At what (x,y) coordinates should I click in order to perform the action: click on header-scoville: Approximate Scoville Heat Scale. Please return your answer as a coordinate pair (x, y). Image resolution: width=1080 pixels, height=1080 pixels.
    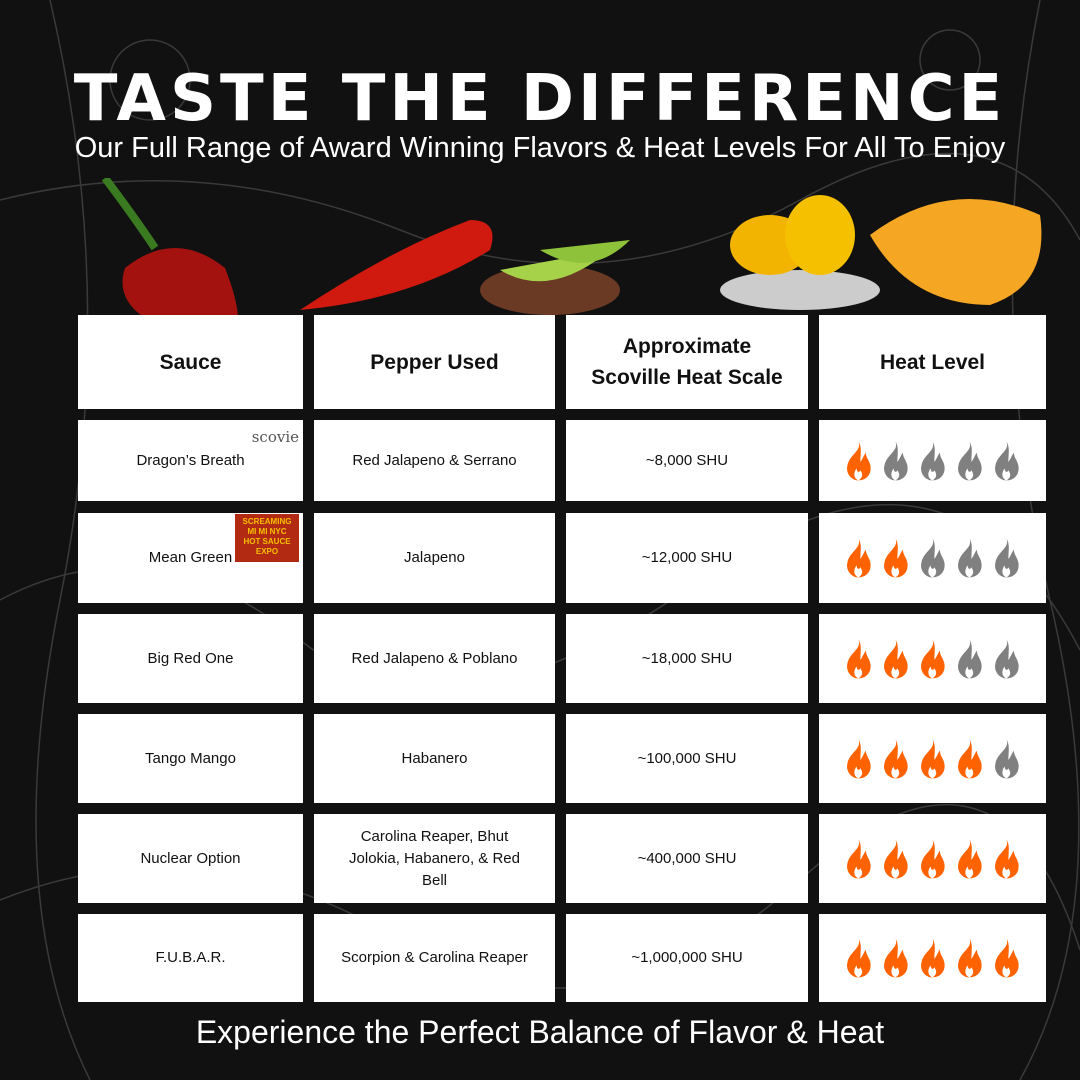
    Looking at the image, I should click on (687, 362).